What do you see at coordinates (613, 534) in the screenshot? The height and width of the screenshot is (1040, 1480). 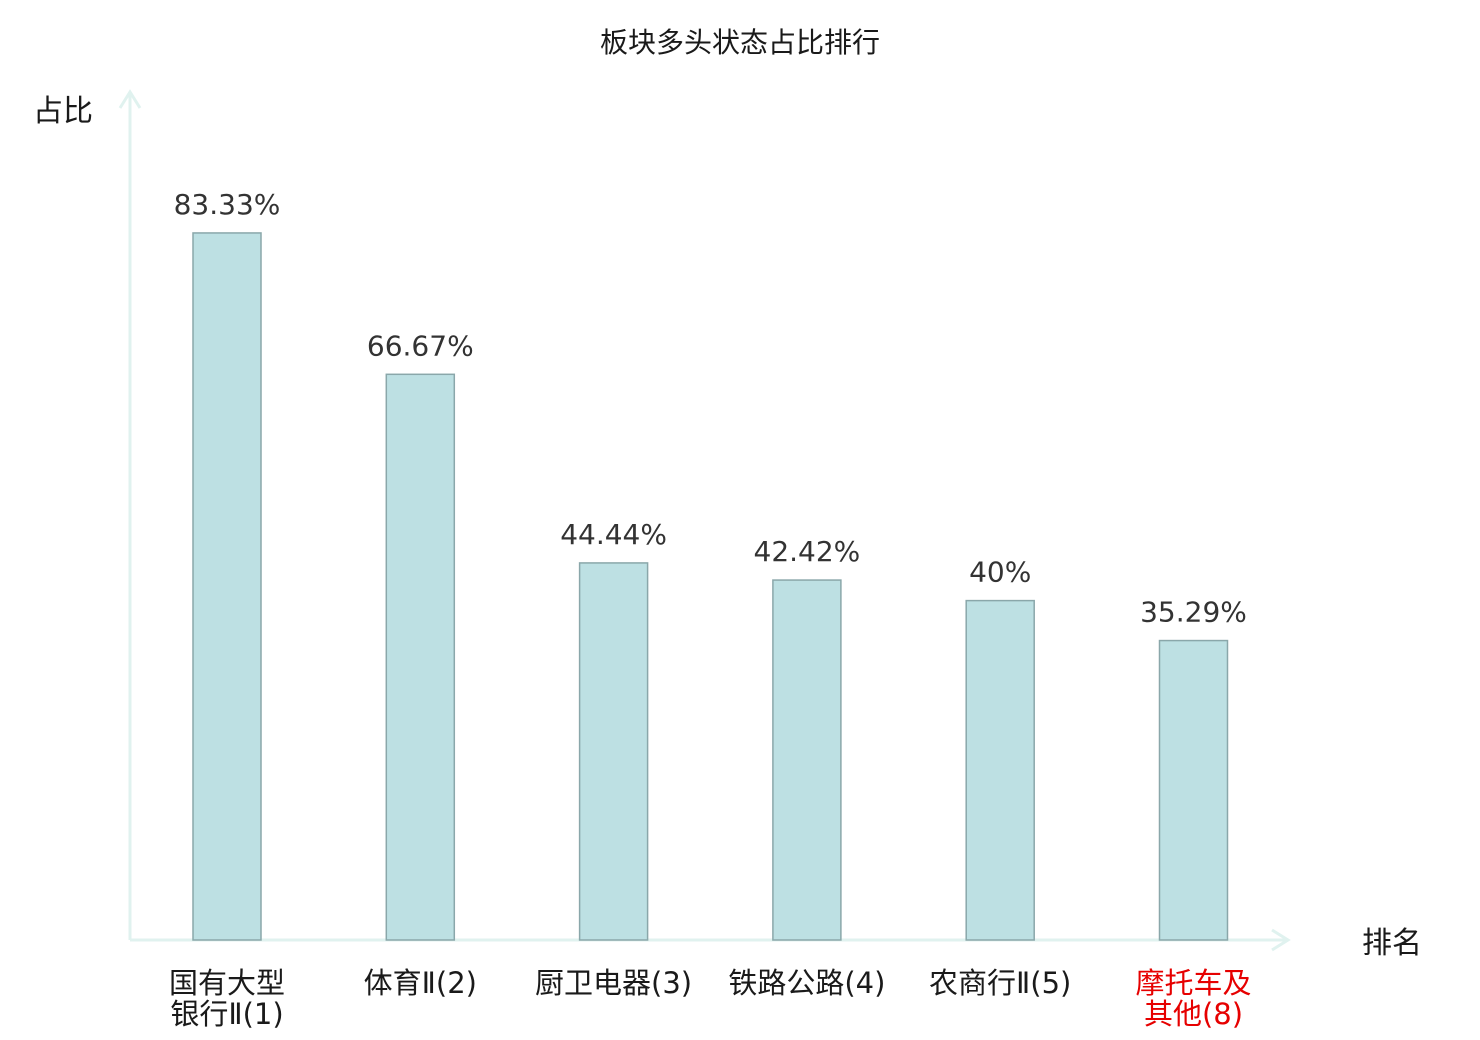 I see `data-label-3: 44.44%` at bounding box center [613, 534].